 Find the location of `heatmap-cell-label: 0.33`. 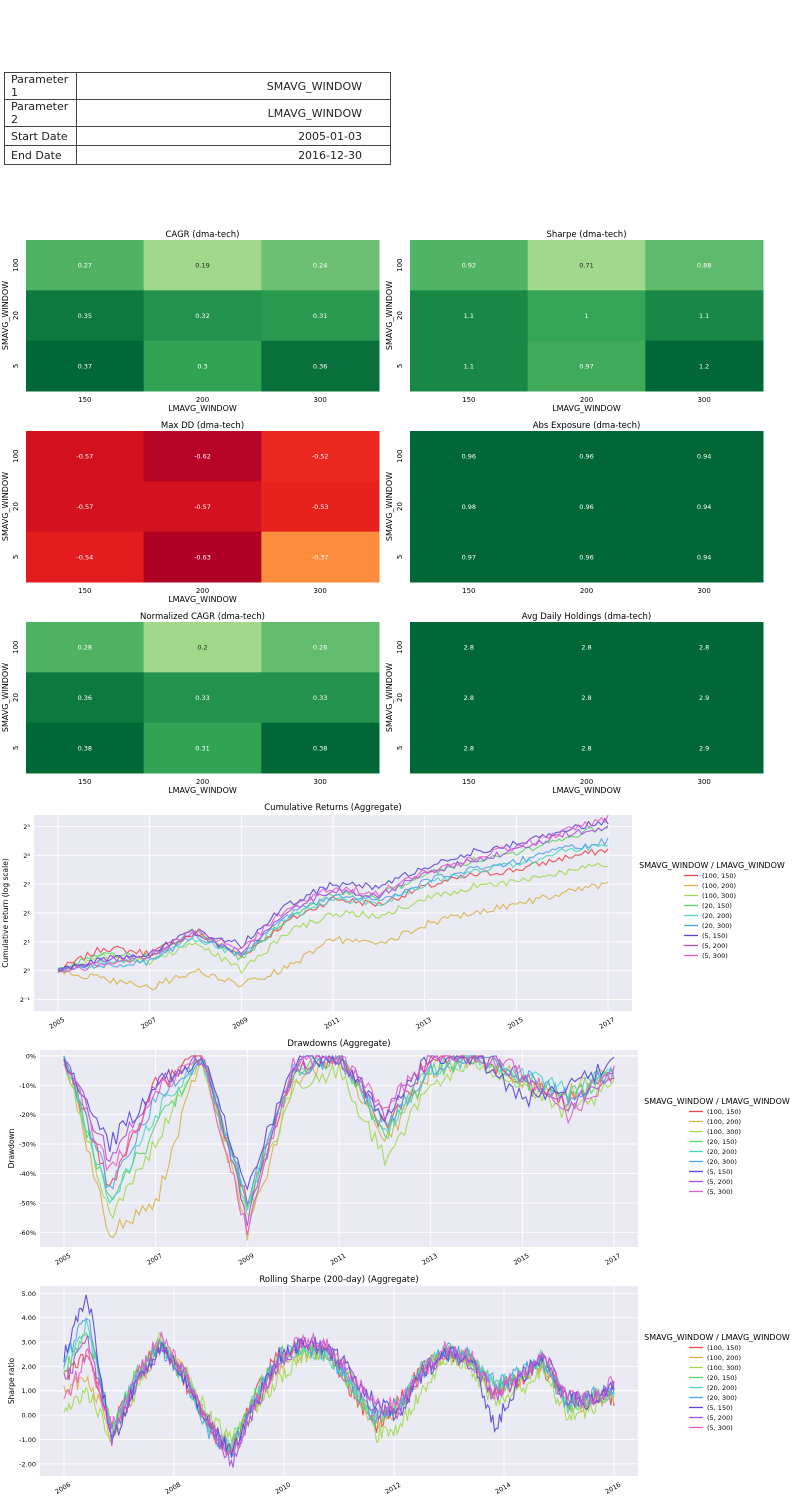

heatmap-cell-label: 0.33 is located at coordinates (320, 698).